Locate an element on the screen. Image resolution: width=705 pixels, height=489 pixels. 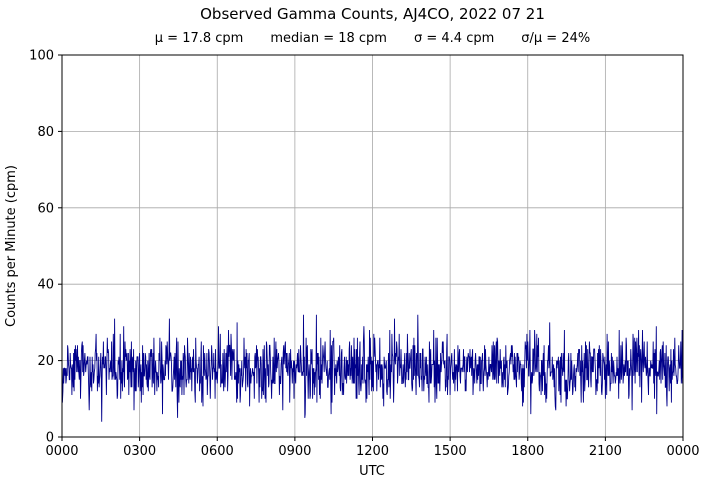
svg-text: 80 is located at coordinates (45, 132).